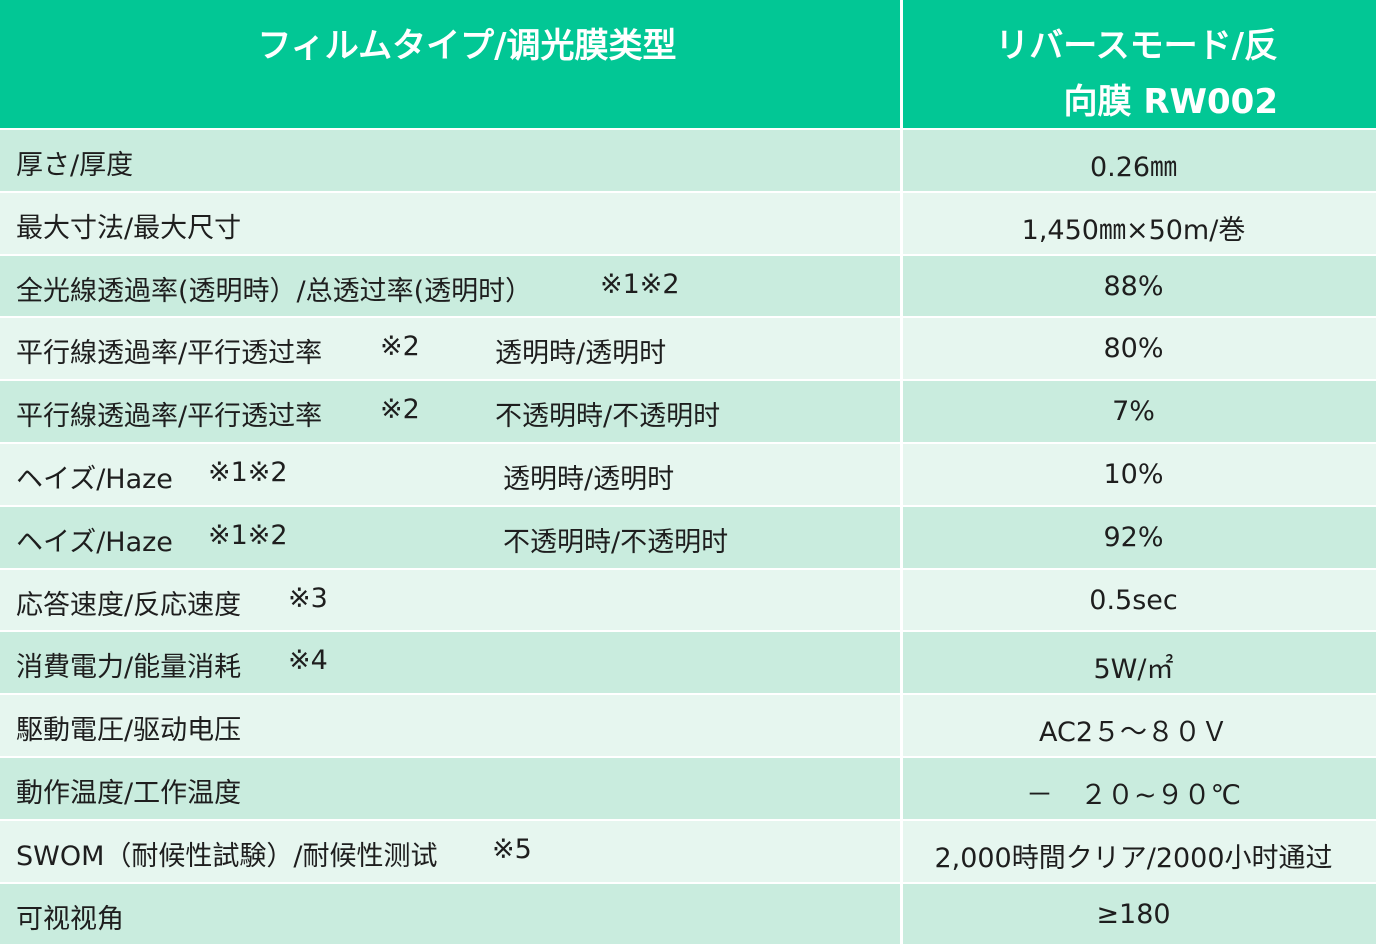  I want to click on row-label-cell: SWOM（耐候性試験）/耐候性测试 ※5, so click(450, 851).